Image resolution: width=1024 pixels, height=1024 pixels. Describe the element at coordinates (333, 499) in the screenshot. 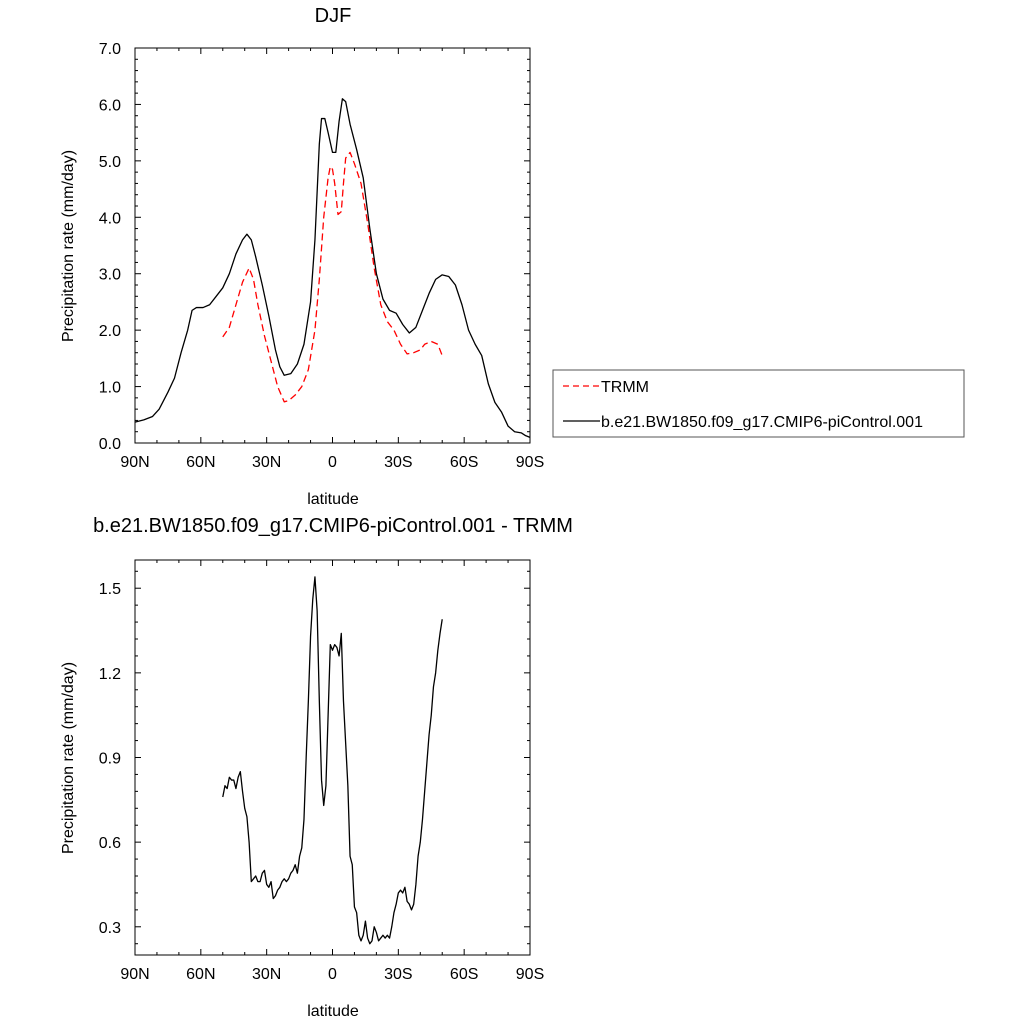

I see `p1-x-axis-label: latitude` at that location.